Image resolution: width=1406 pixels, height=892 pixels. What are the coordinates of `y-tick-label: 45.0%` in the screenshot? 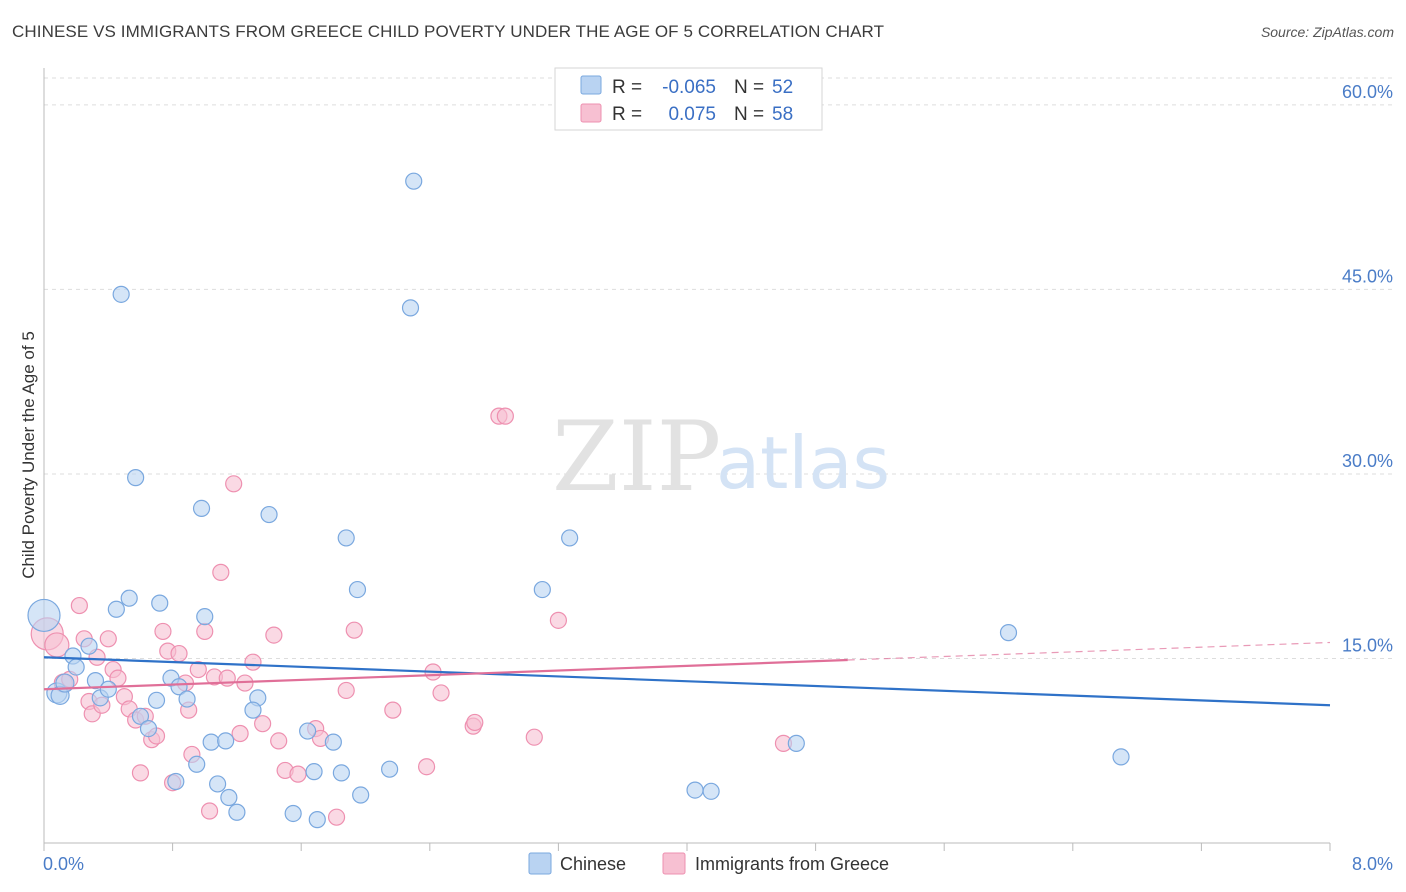 It's located at (1367, 276).